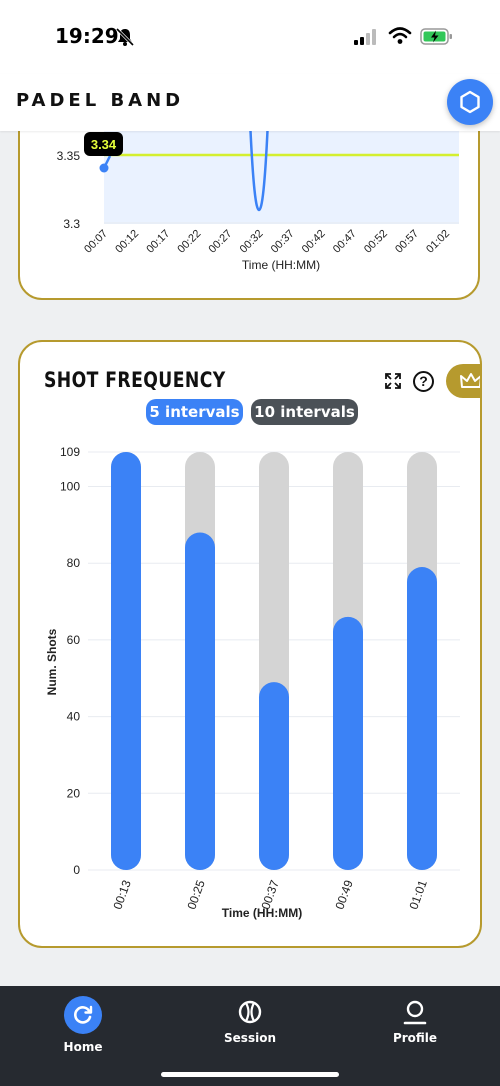 The width and height of the screenshot is (500, 1086). I want to click on nav-home-label: Home, so click(83, 1047).